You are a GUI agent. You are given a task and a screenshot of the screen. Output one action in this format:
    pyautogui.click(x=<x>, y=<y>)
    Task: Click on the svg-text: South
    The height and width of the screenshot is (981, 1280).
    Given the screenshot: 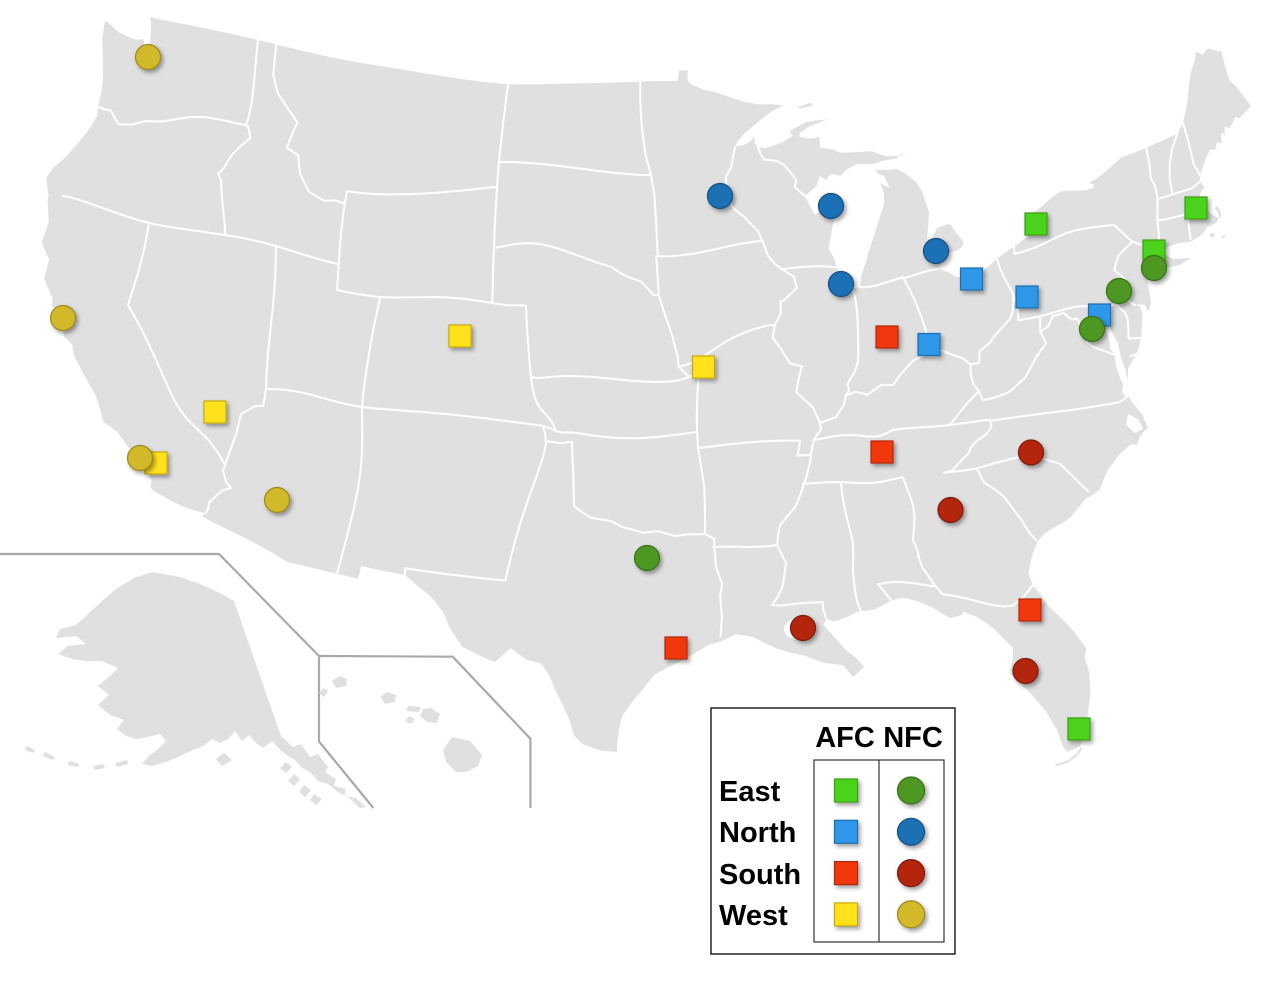 What is the action you would take?
    pyautogui.click(x=760, y=875)
    